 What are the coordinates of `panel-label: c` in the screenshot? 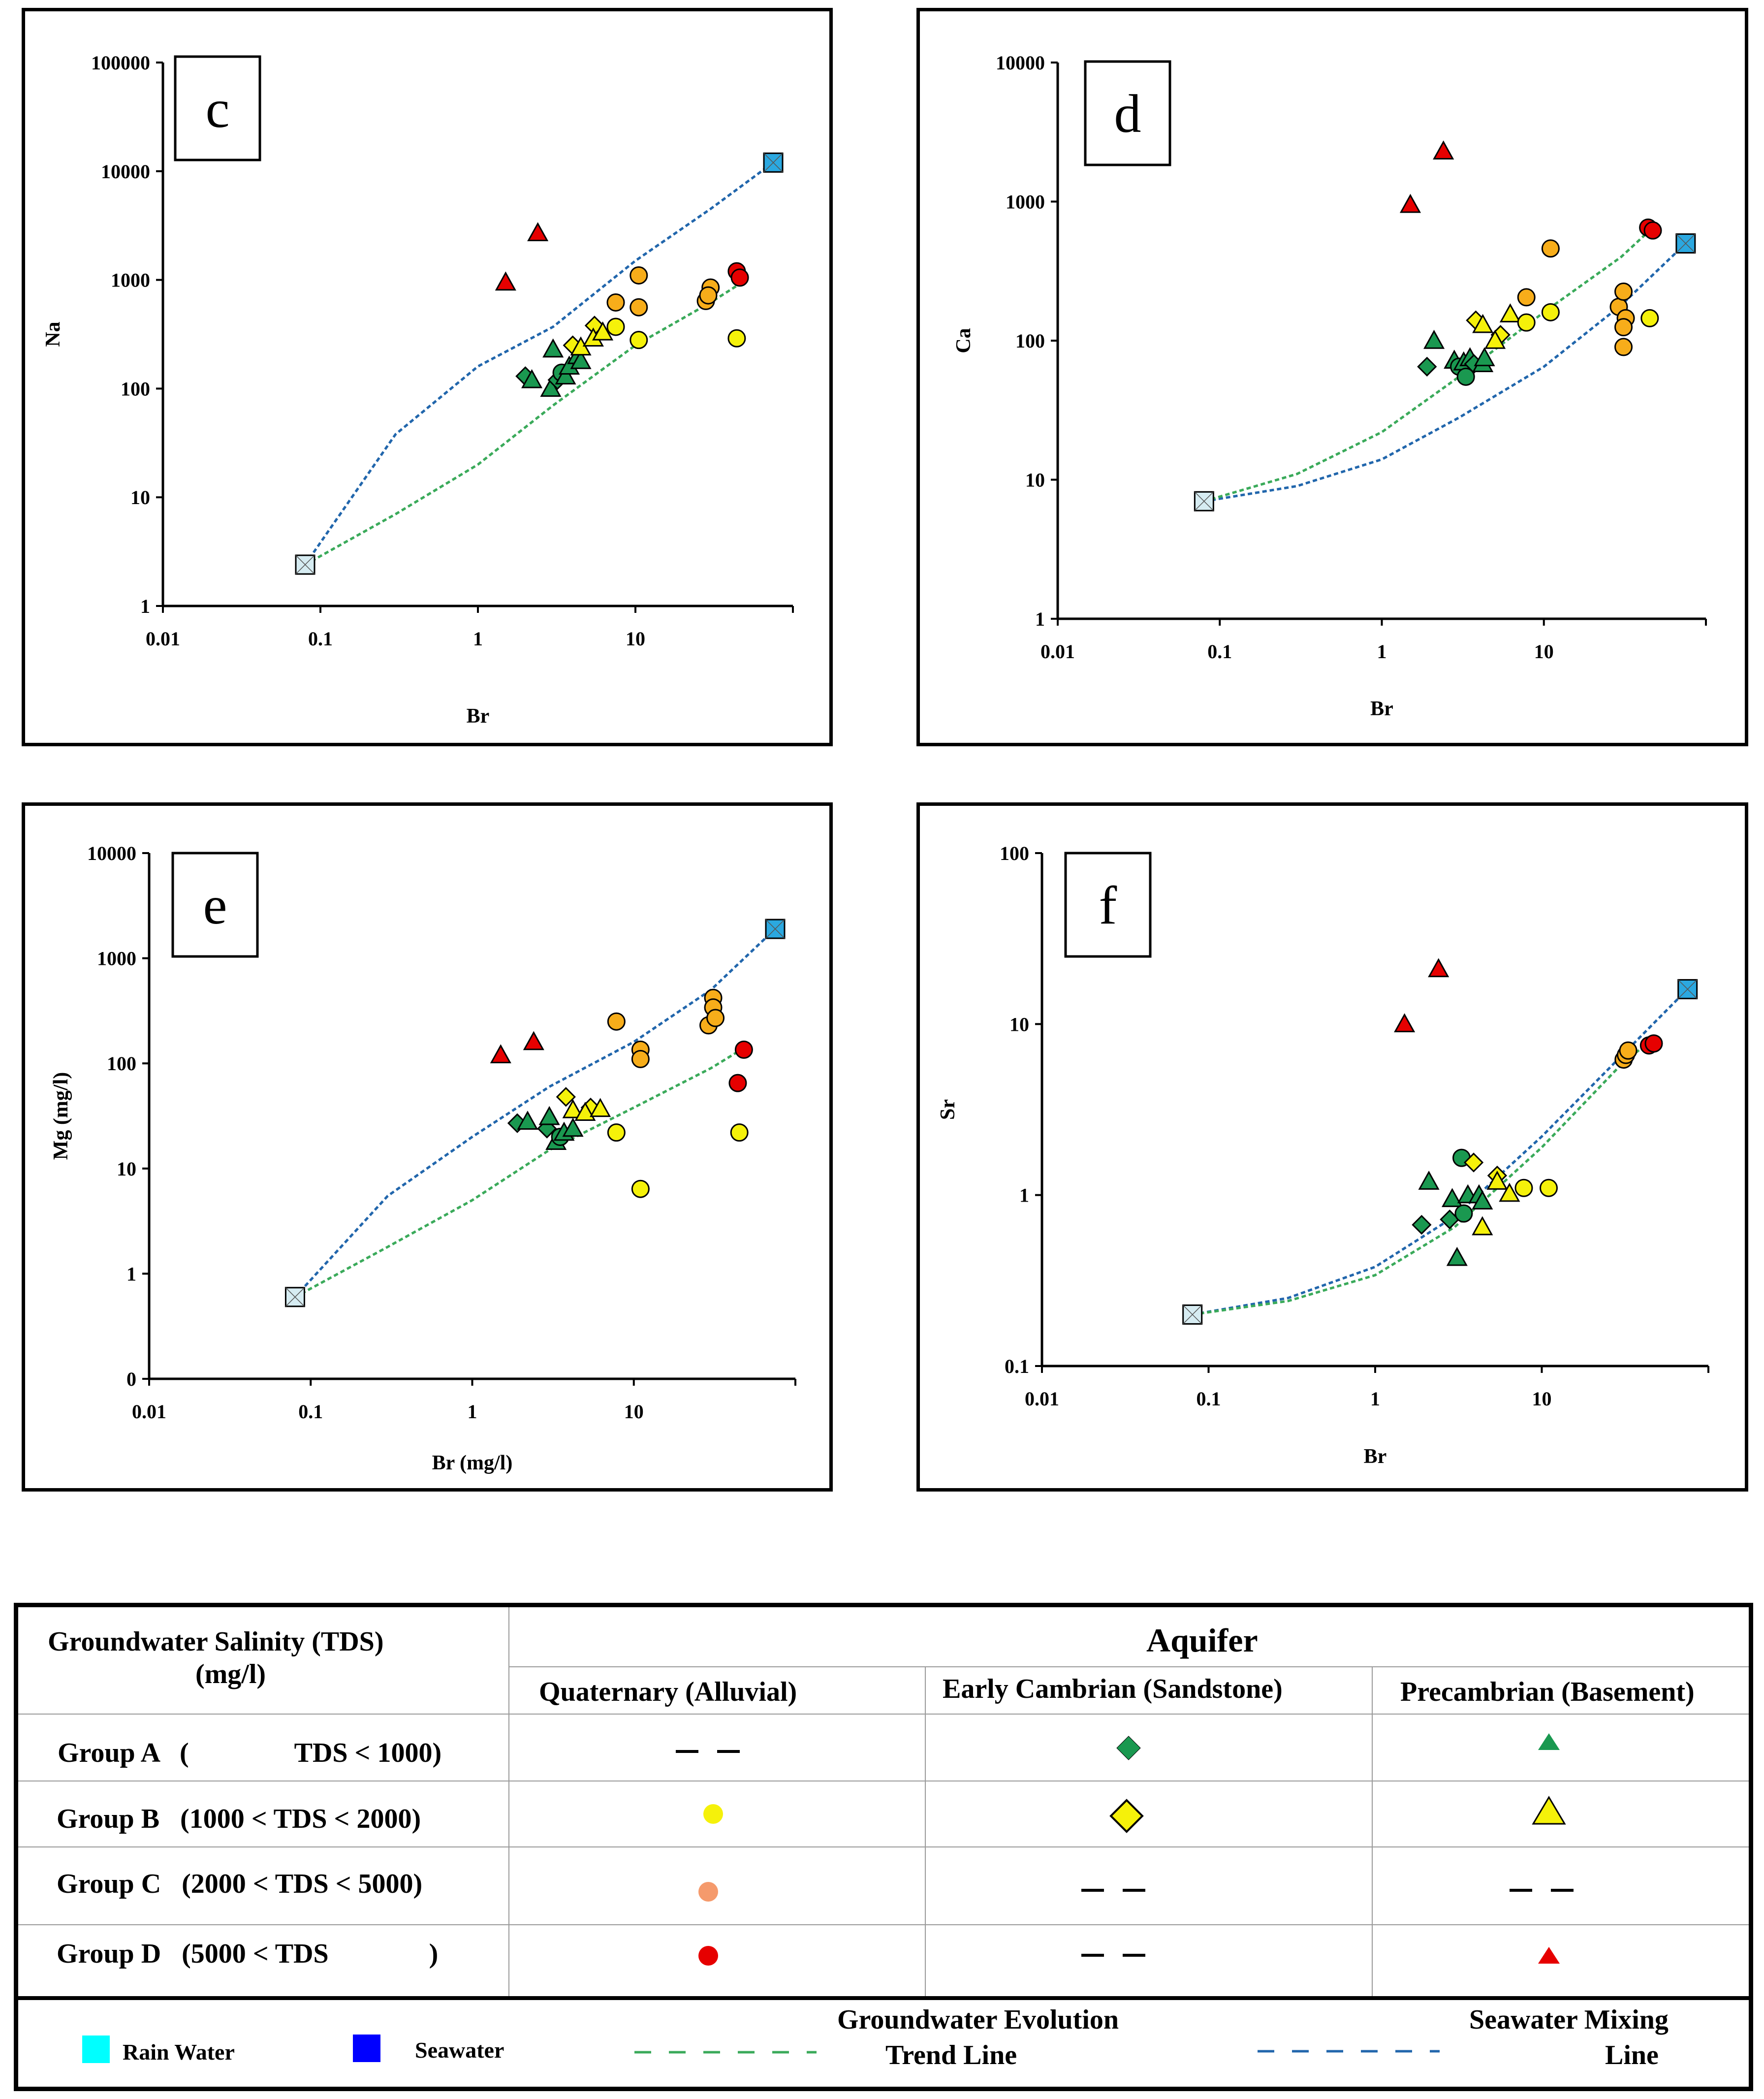 It's located at (218, 109).